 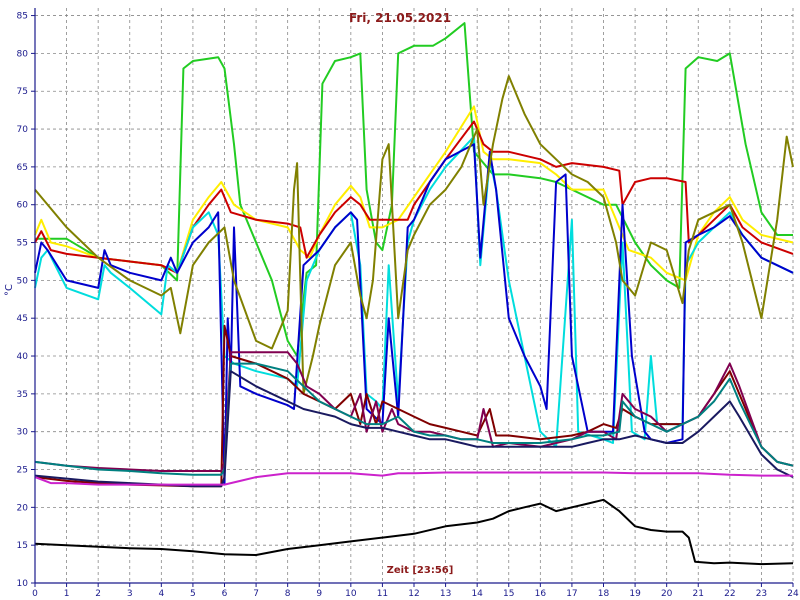 I want to click on x-tick-label: 18, so click(x=604, y=594).